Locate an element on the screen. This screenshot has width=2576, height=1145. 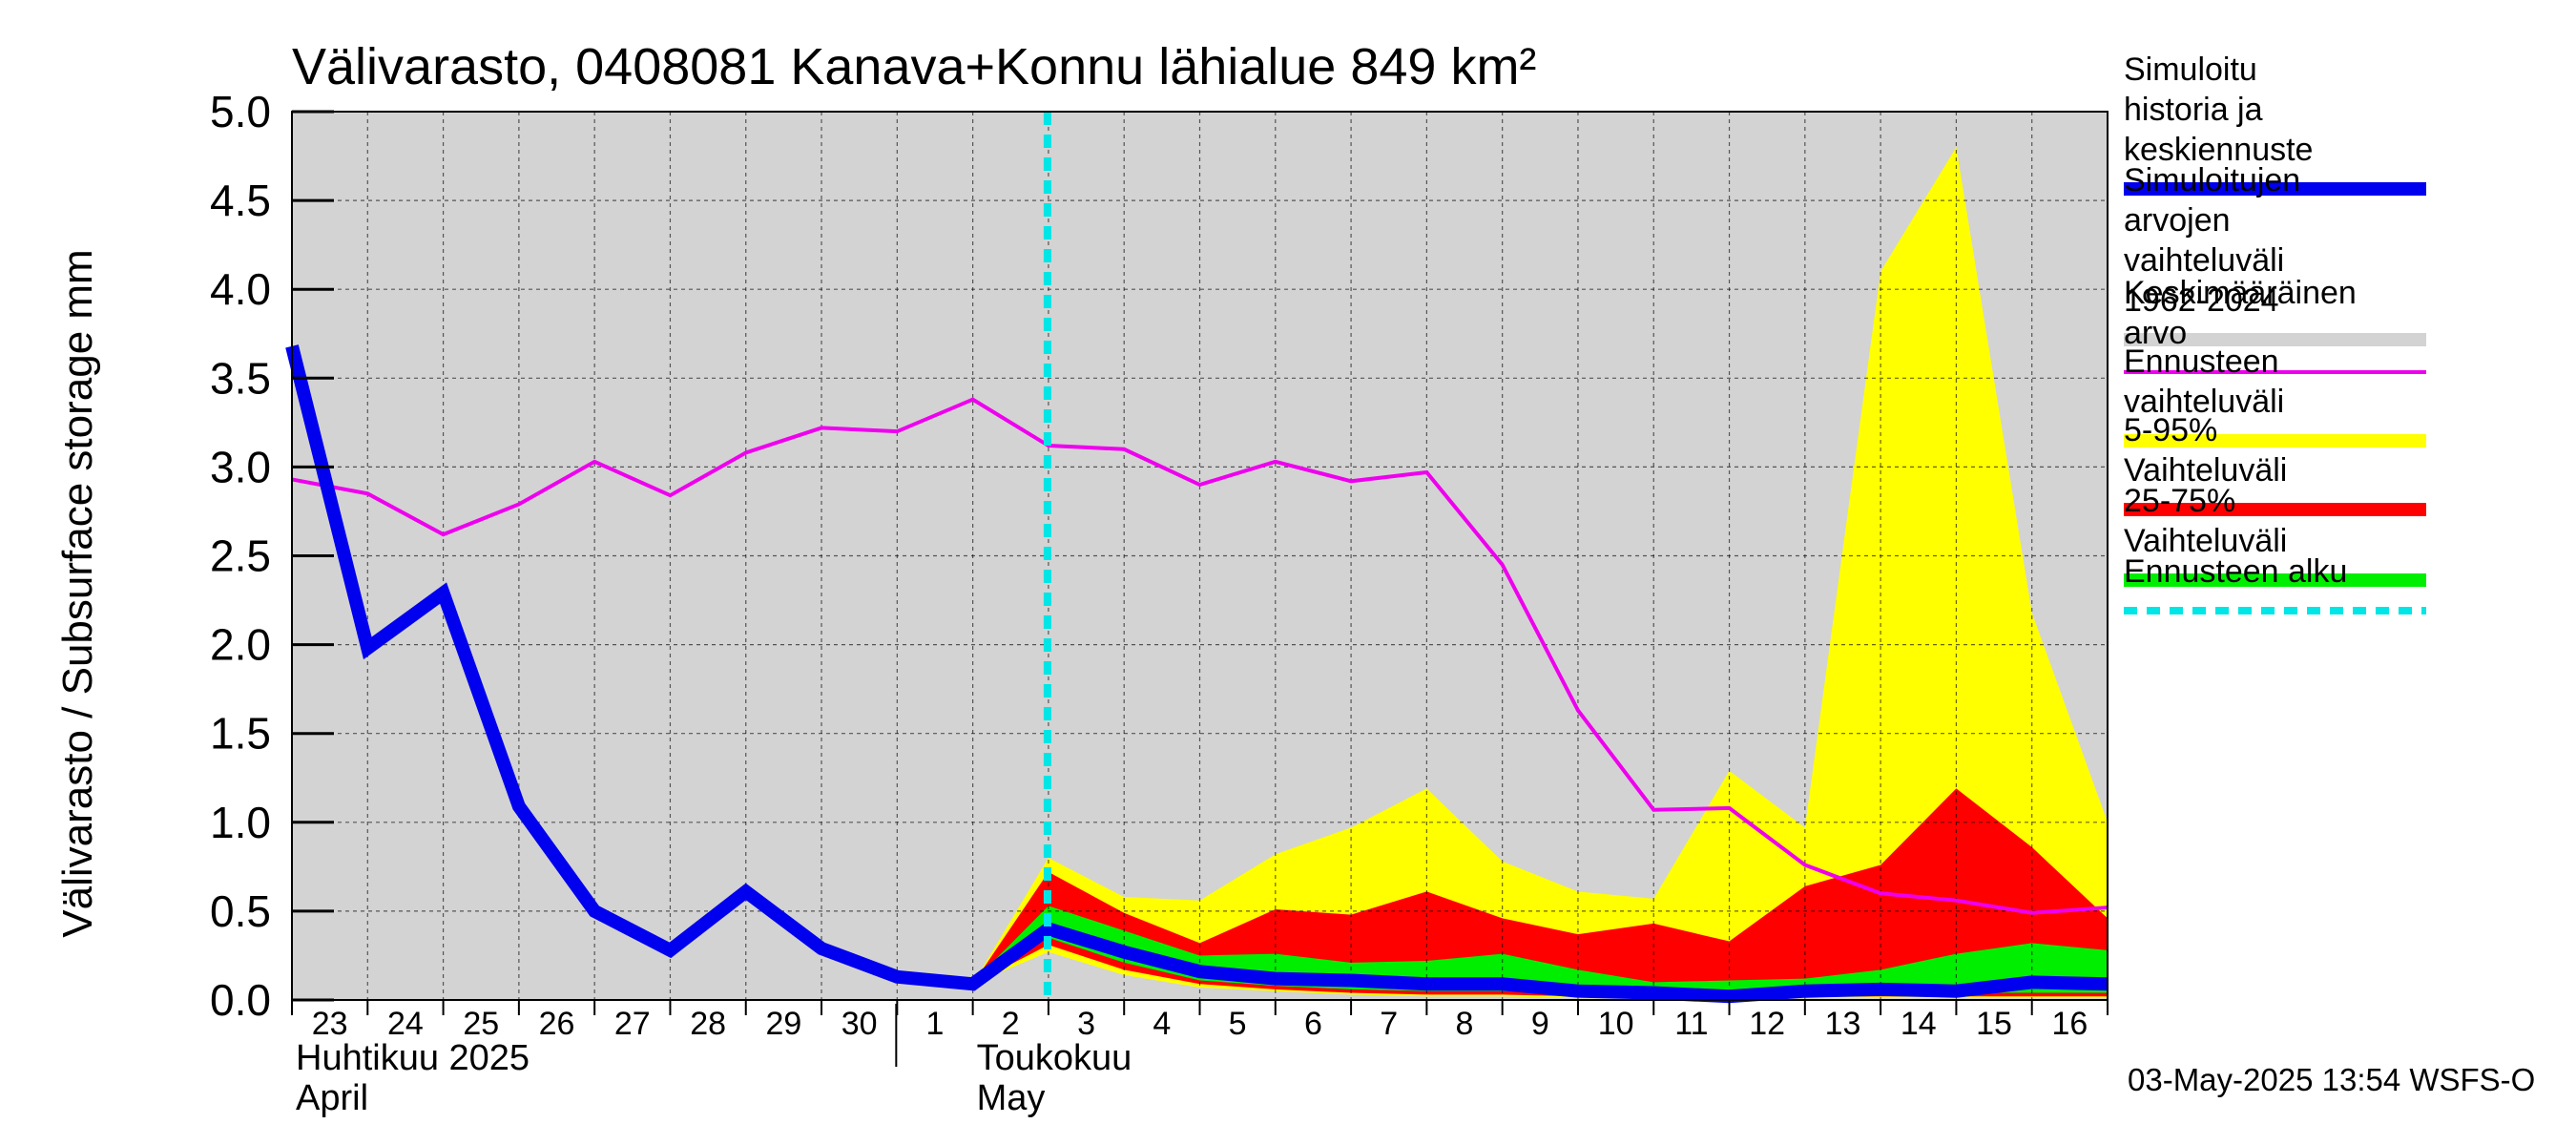
y-tick-label: 4.0 is located at coordinates (240, 289).